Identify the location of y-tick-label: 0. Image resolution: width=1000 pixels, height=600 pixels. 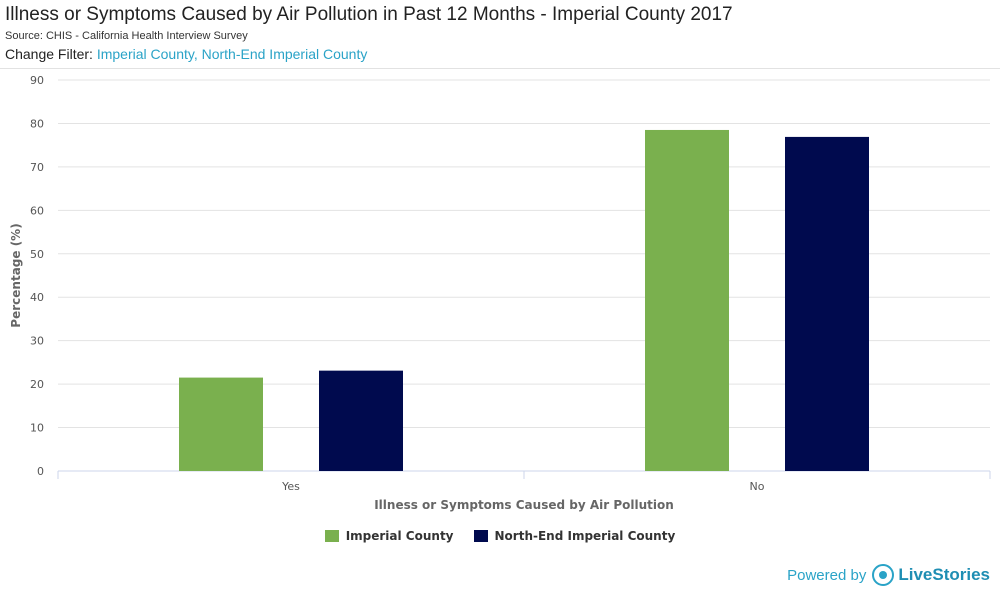
(40, 471).